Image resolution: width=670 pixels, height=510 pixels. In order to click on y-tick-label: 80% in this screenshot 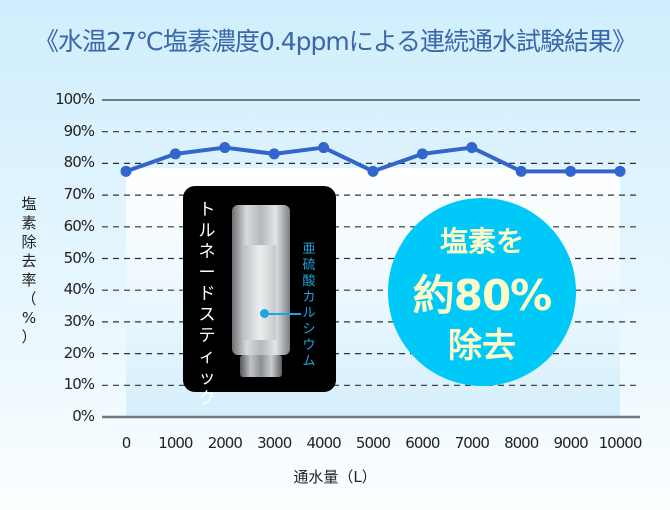, I will do `click(79, 162)`.